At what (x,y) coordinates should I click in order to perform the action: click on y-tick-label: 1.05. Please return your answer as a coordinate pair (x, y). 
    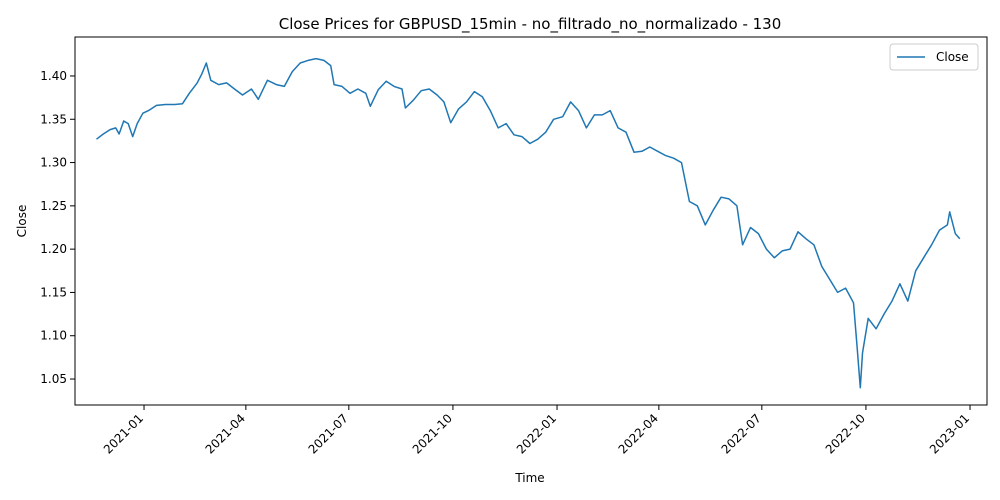
    Looking at the image, I should click on (53, 379).